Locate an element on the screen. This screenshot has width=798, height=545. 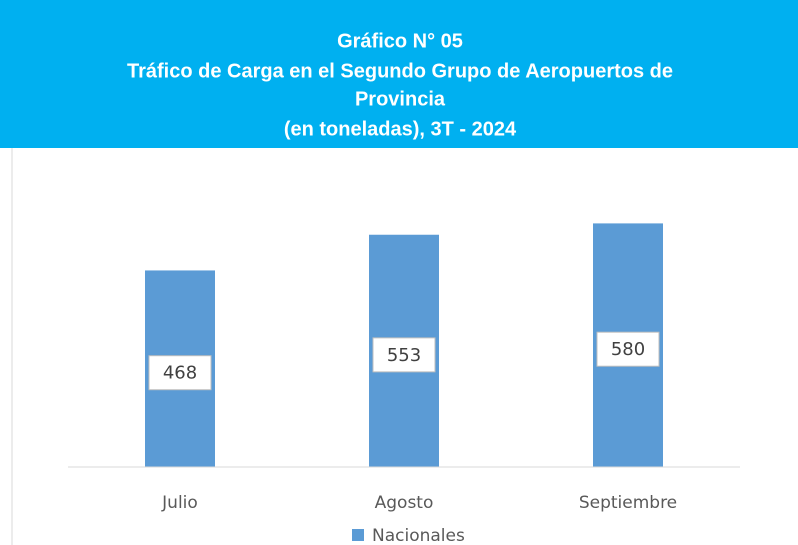
x-tick-label: Agosto is located at coordinates (404, 503).